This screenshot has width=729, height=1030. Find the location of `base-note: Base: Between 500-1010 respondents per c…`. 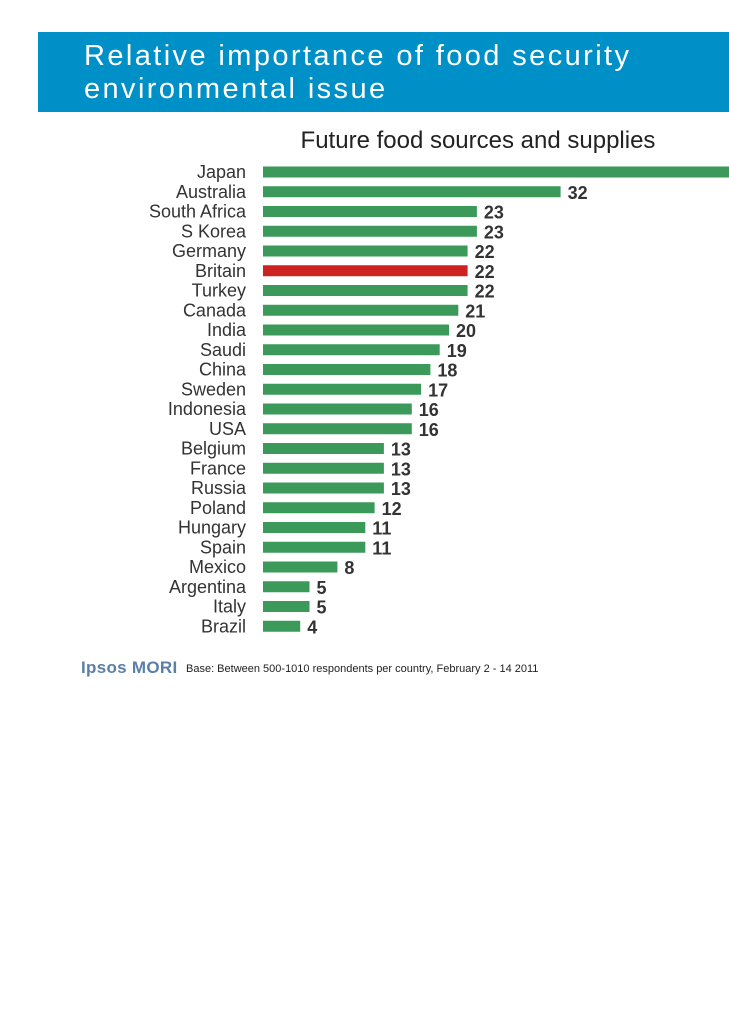

base-note: Base: Between 500-1010 respondents per c… is located at coordinates (362, 669).